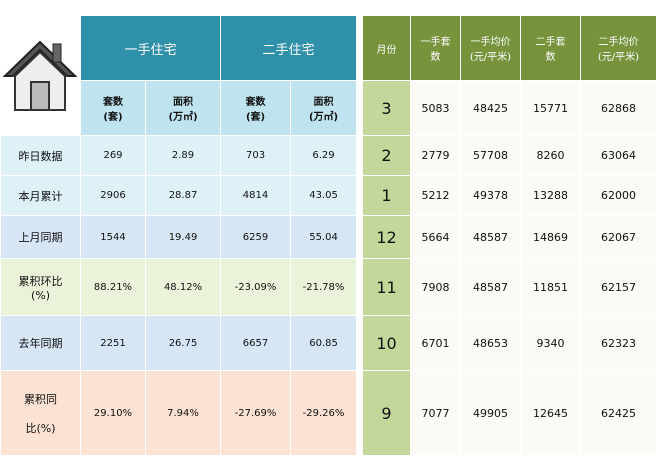 This screenshot has height=464, width=671. What do you see at coordinates (256, 287) in the screenshot?
I see `val-cell: -23.09%` at bounding box center [256, 287].